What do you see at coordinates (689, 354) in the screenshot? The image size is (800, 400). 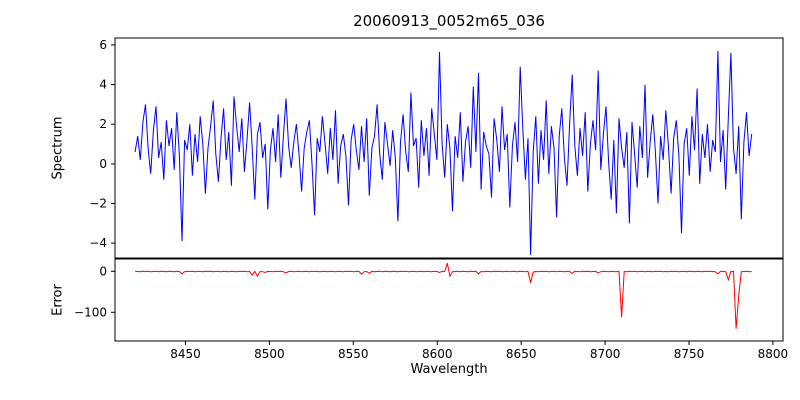 I see `xtick-label: 8750` at bounding box center [689, 354].